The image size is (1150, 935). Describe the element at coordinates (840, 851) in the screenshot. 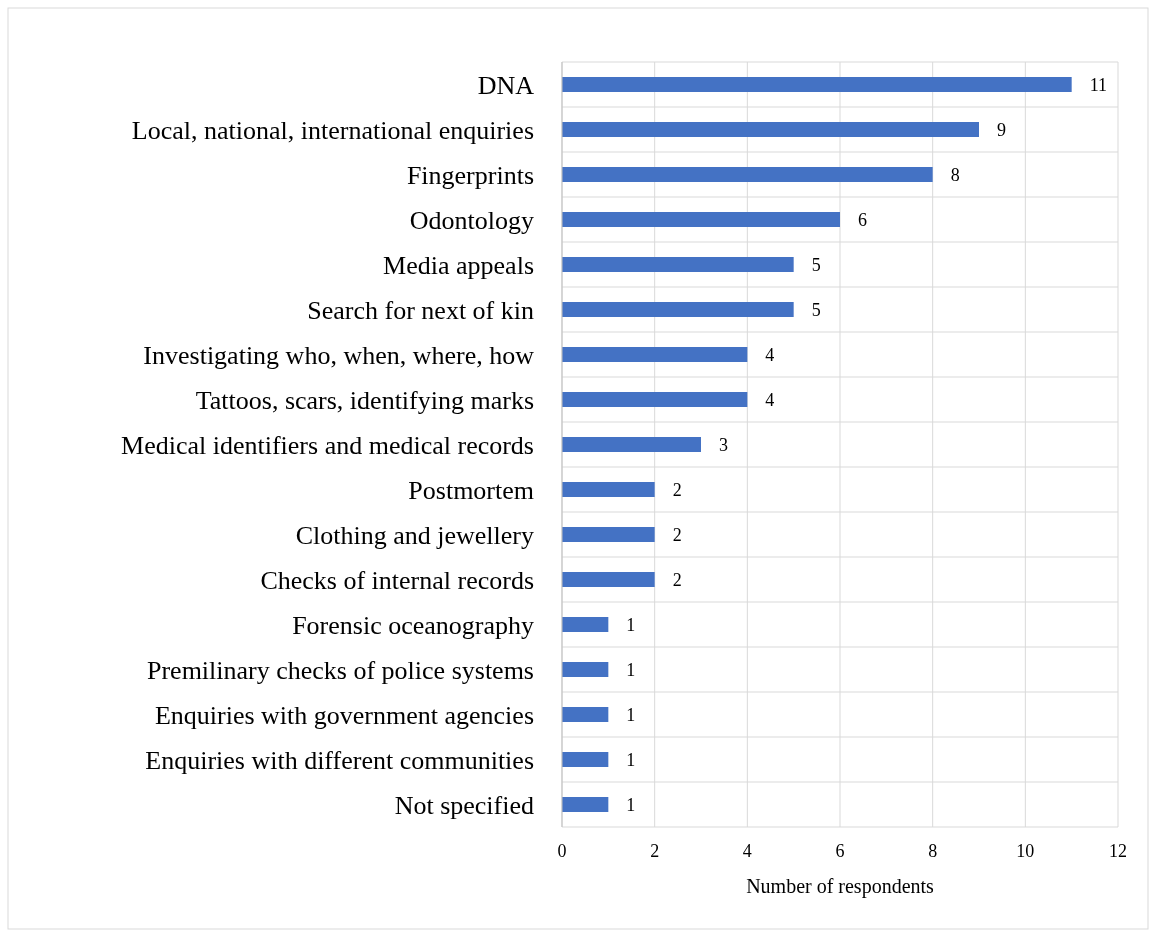

I see `x-tick-label: 6` at that location.